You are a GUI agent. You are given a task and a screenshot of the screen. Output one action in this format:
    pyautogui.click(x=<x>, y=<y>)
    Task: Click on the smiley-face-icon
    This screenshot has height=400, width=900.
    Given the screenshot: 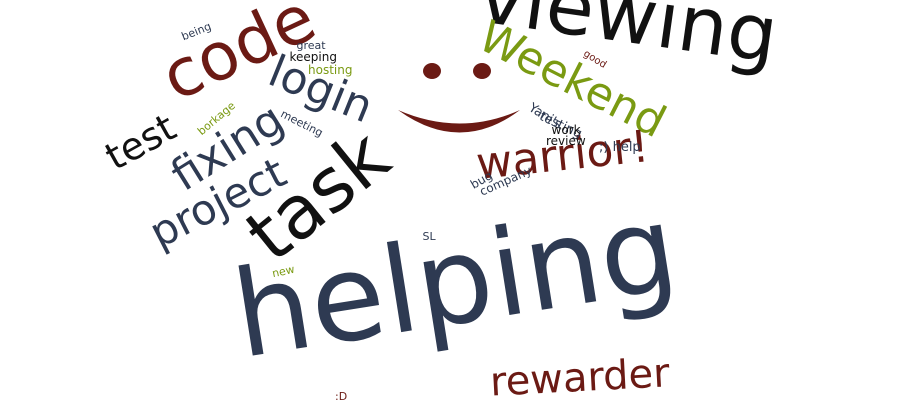 What is the action you would take?
    pyautogui.click(x=459, y=98)
    